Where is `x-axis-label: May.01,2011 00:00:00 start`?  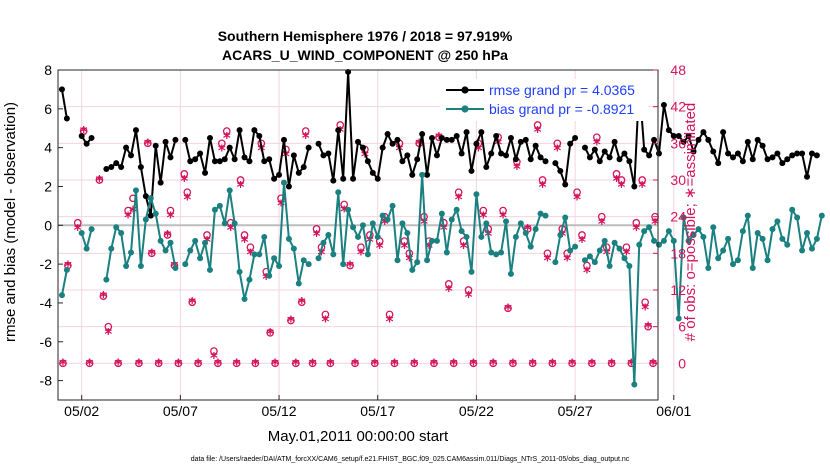
x-axis-label: May.01,2011 00:00:00 start is located at coordinates (358, 436).